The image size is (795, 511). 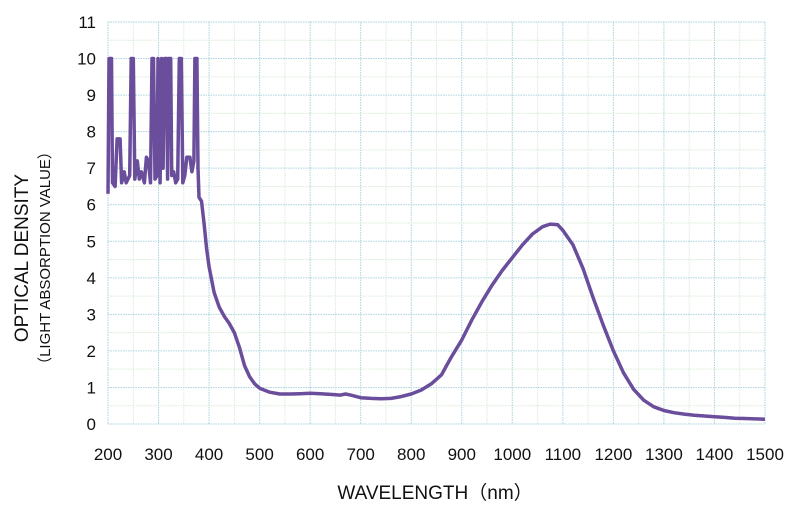 What do you see at coordinates (310, 454) in the screenshot?
I see `x-tick-label: 600` at bounding box center [310, 454].